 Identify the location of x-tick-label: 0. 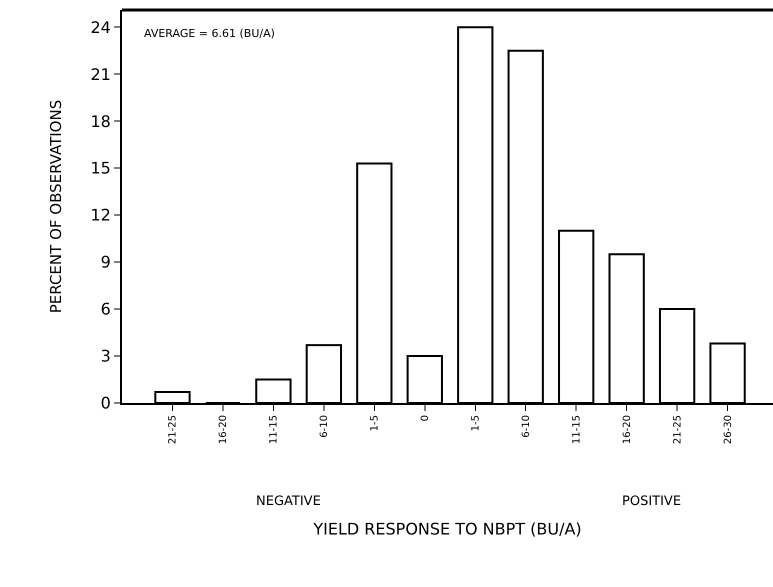
(426, 418).